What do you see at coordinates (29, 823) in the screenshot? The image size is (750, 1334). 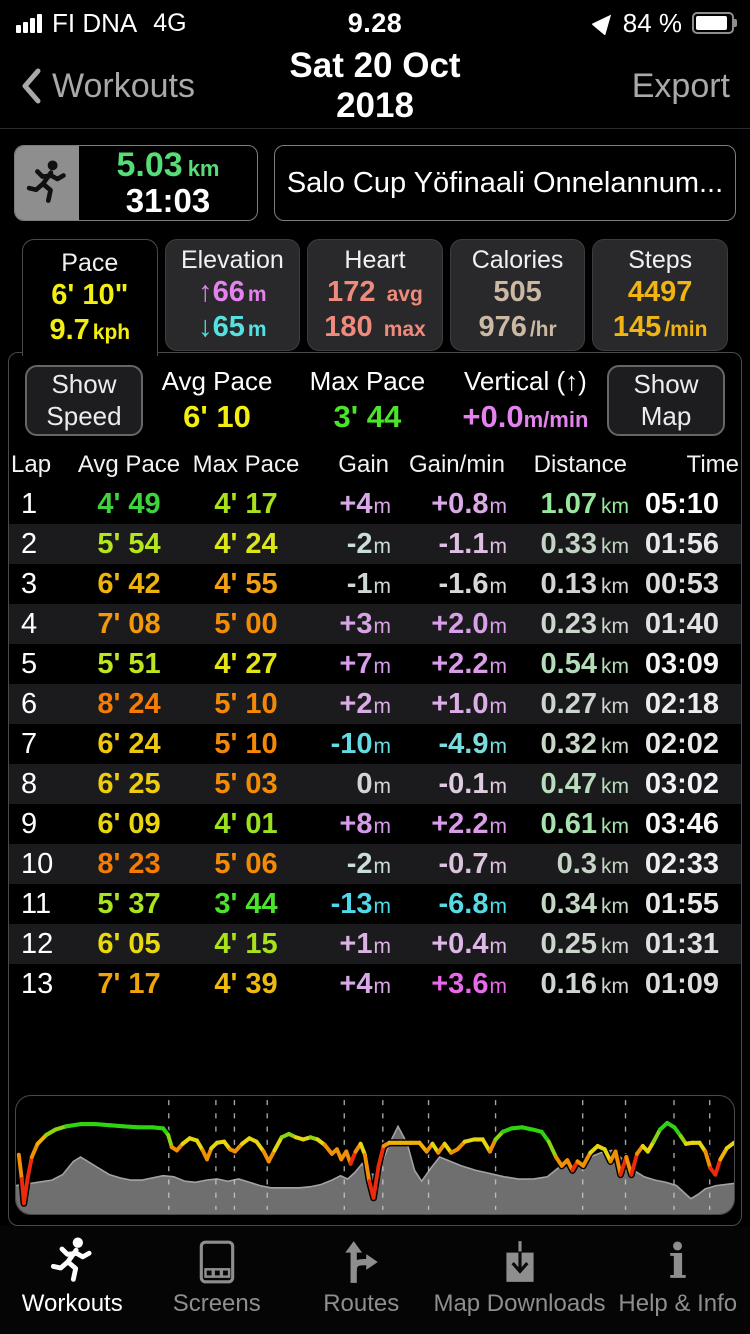 I see `lap-number: 9` at bounding box center [29, 823].